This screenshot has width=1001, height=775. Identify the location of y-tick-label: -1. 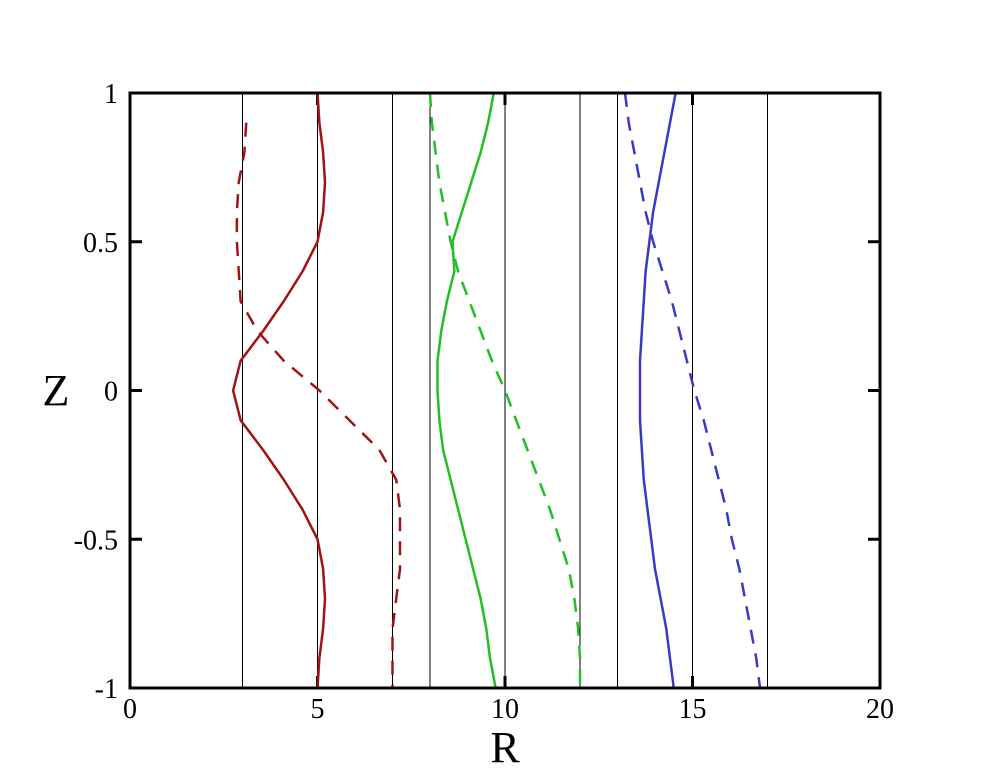
(106, 689).